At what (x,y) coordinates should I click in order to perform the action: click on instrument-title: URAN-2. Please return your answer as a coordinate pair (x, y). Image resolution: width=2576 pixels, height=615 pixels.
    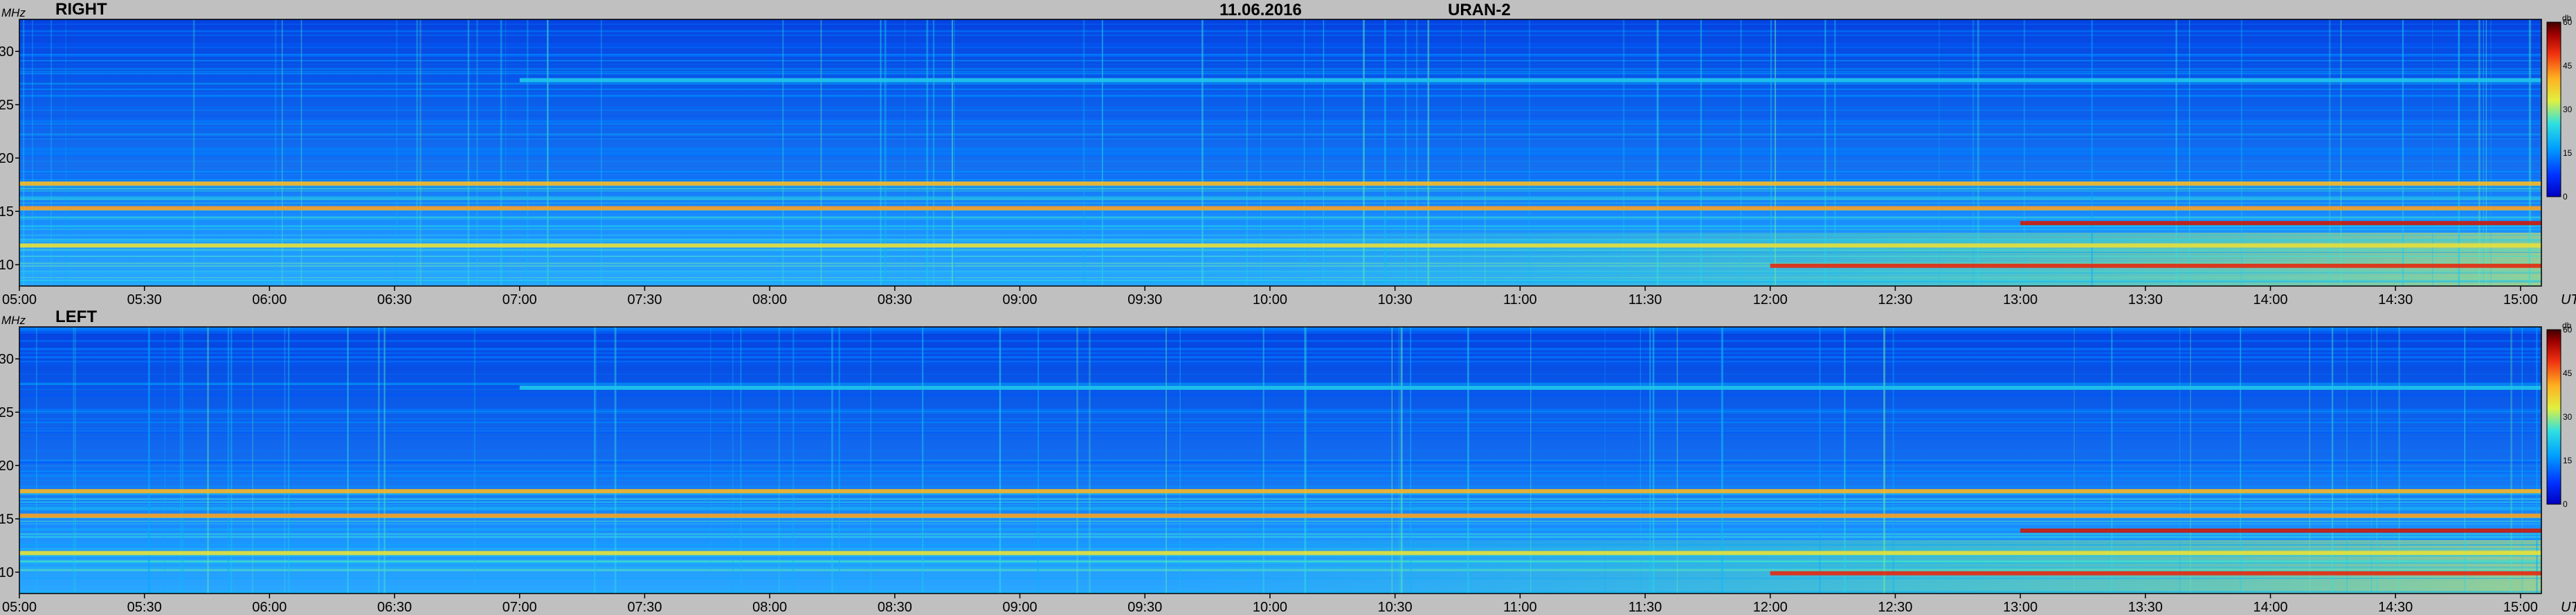
    Looking at the image, I should click on (1479, 10).